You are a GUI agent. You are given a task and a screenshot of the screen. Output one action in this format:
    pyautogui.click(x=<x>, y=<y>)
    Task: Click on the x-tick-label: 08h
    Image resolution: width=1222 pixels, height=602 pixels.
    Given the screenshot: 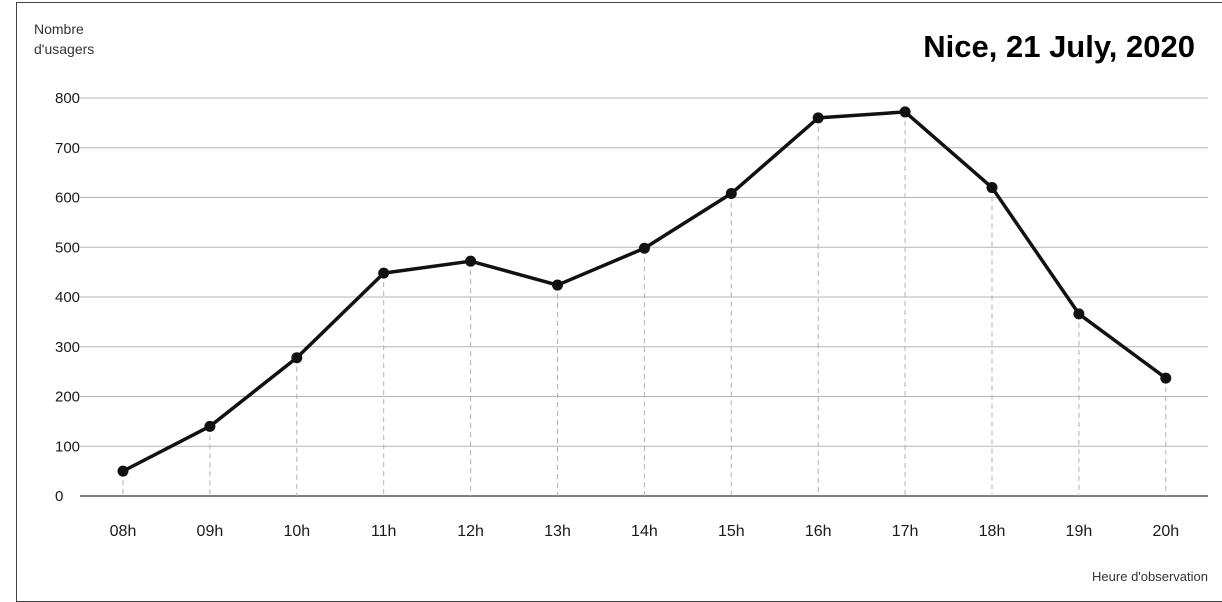 What is the action you would take?
    pyautogui.click(x=123, y=531)
    